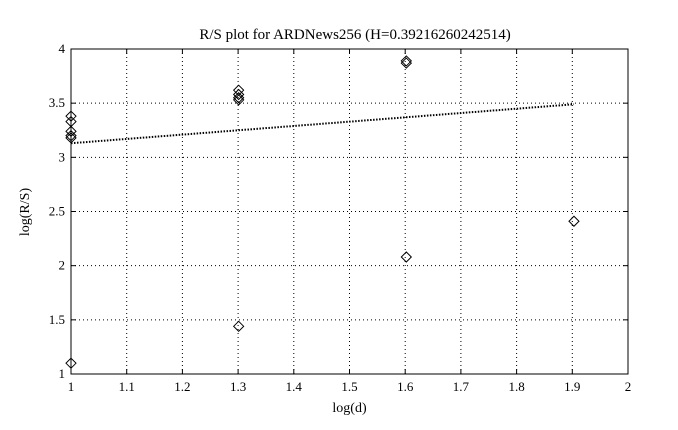 The height and width of the screenshot is (430, 678). I want to click on y-tick-label: 3, so click(62, 156).